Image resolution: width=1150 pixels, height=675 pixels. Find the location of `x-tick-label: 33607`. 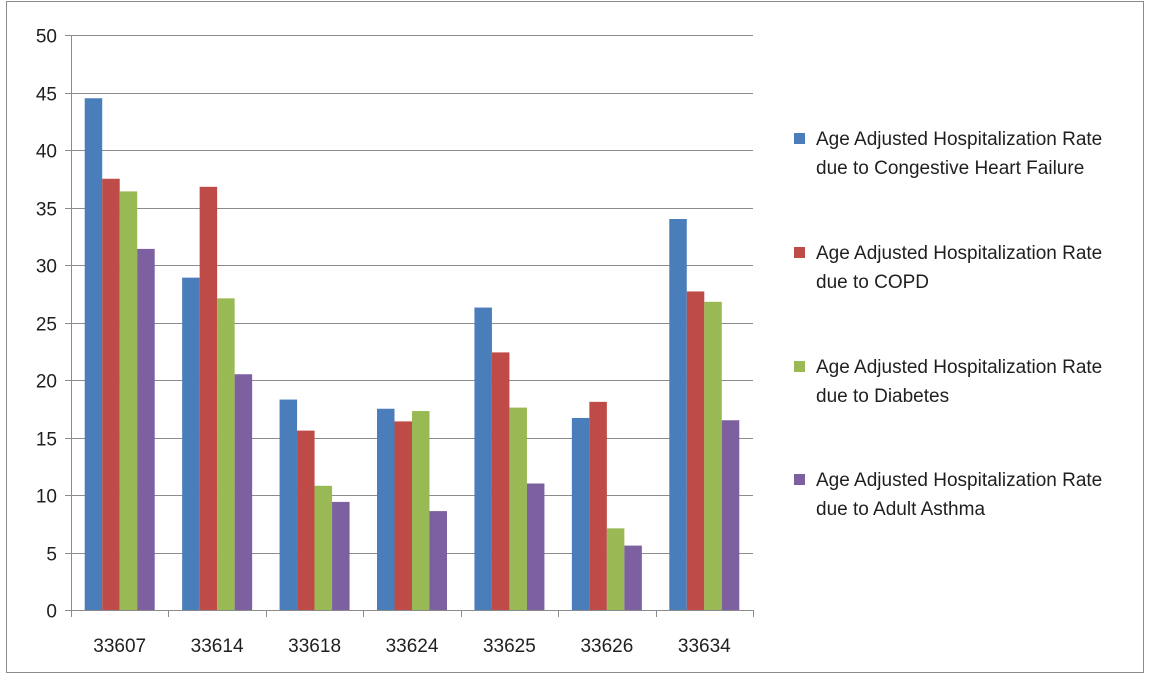

x-tick-label: 33607 is located at coordinates (119, 646).